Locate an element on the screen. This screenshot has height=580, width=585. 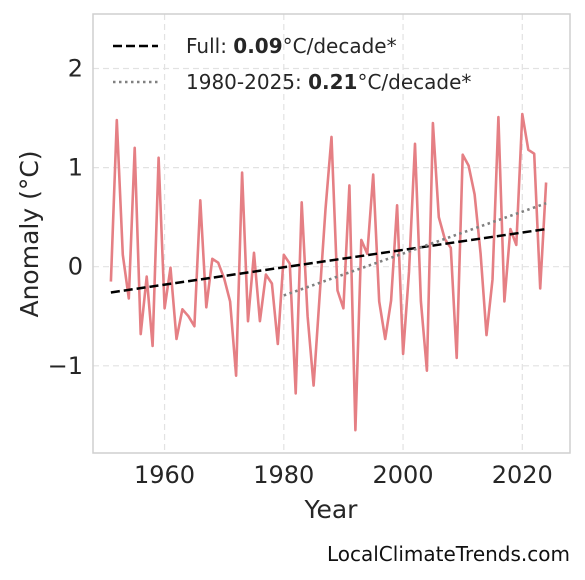
full-trend-line is located at coordinates (328, 260).